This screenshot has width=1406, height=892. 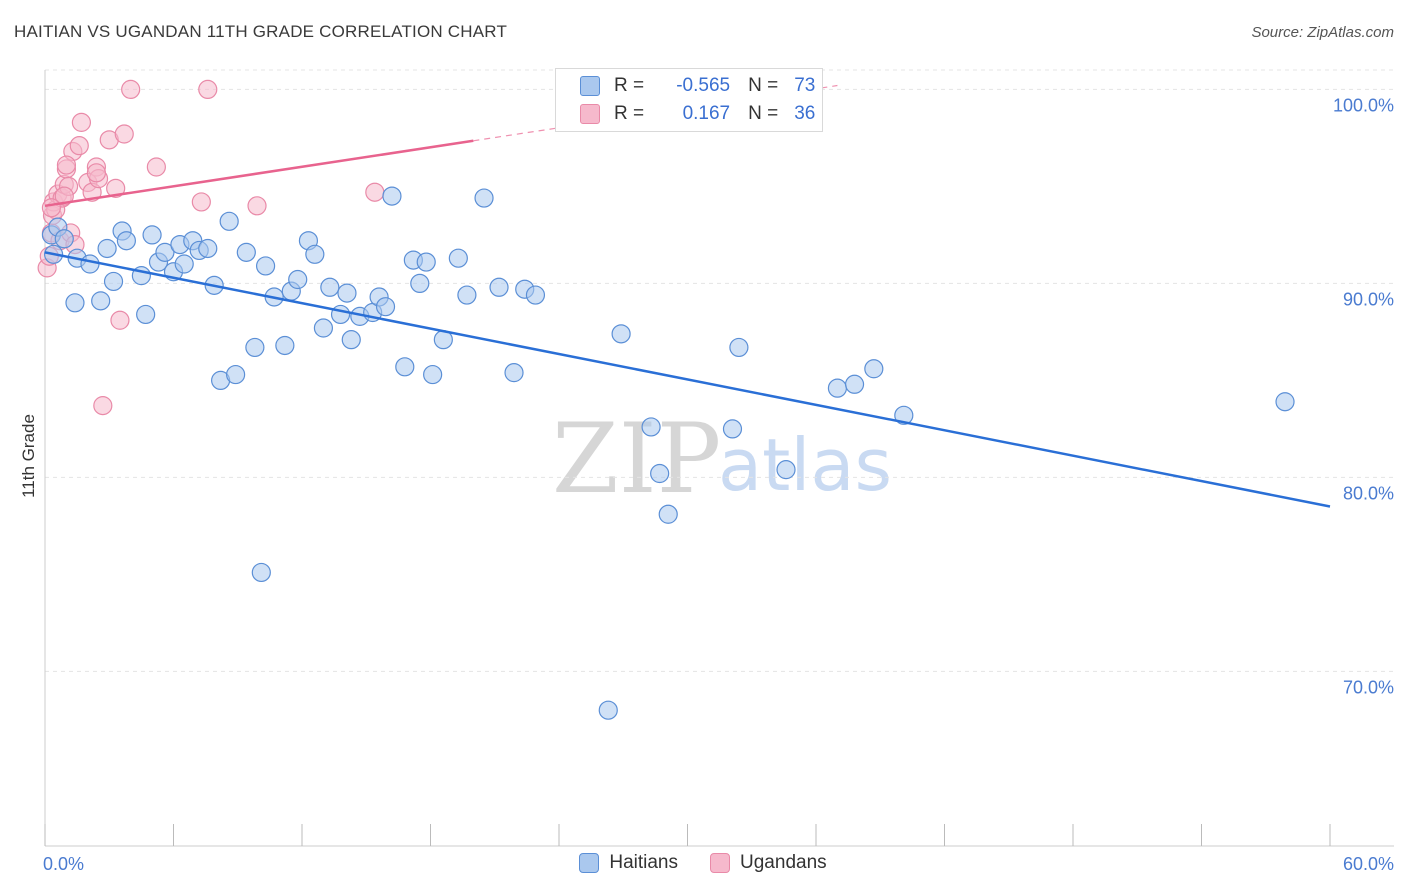 What do you see at coordinates (783, 862) in the screenshot?
I see `ugandans-legend-label: Ugandans` at bounding box center [783, 862].